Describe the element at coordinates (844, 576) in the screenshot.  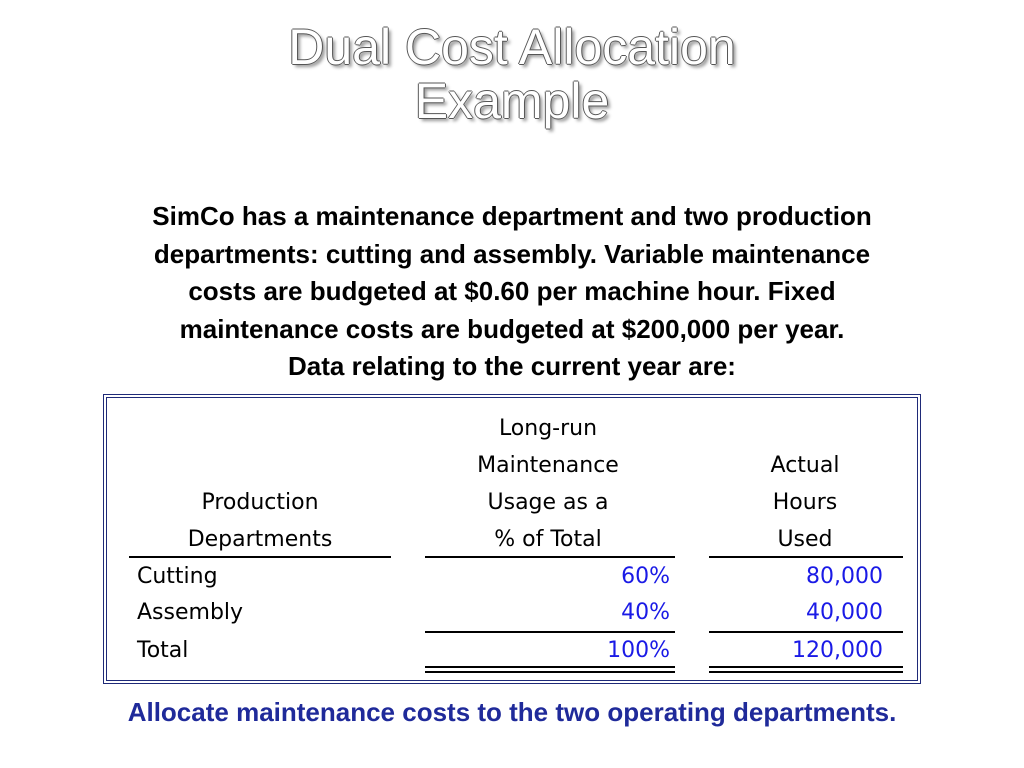
I see `cutting-hours-value: 80,000` at that location.